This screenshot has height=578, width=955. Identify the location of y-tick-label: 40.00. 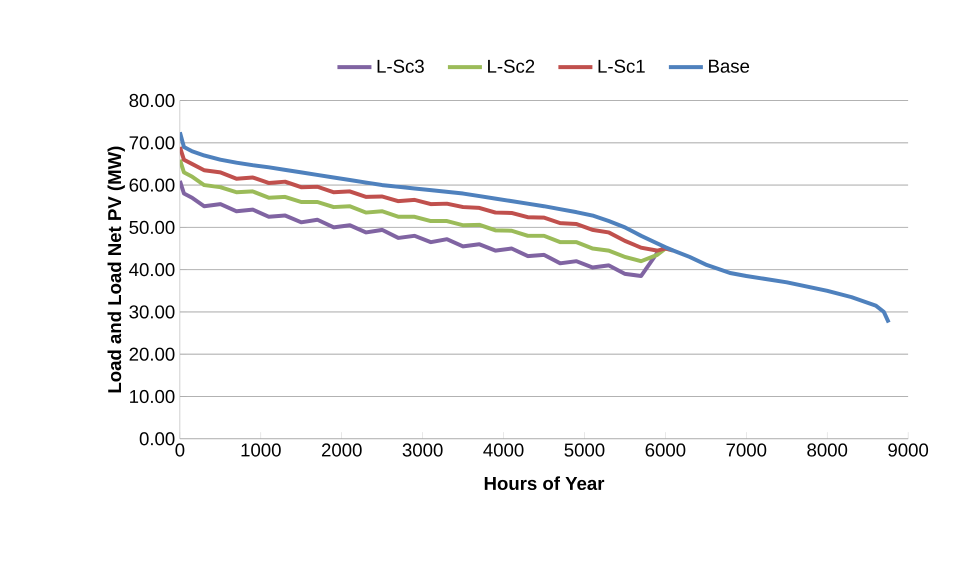
(151, 269).